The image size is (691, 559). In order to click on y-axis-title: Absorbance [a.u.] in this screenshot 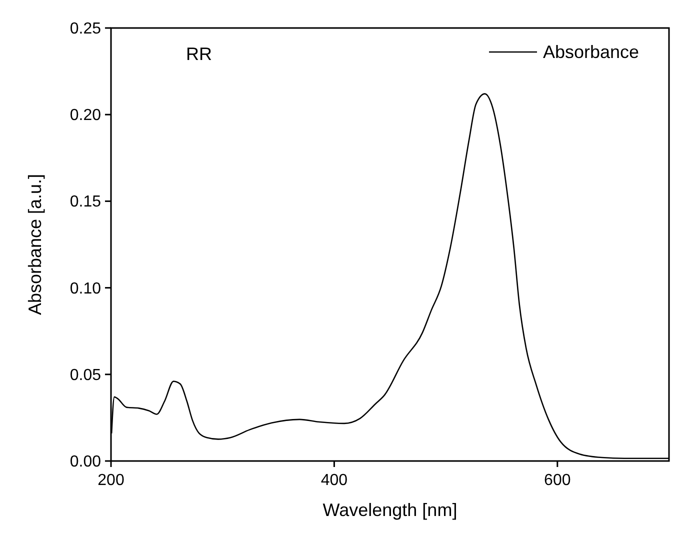, I will do `click(35, 245)`.